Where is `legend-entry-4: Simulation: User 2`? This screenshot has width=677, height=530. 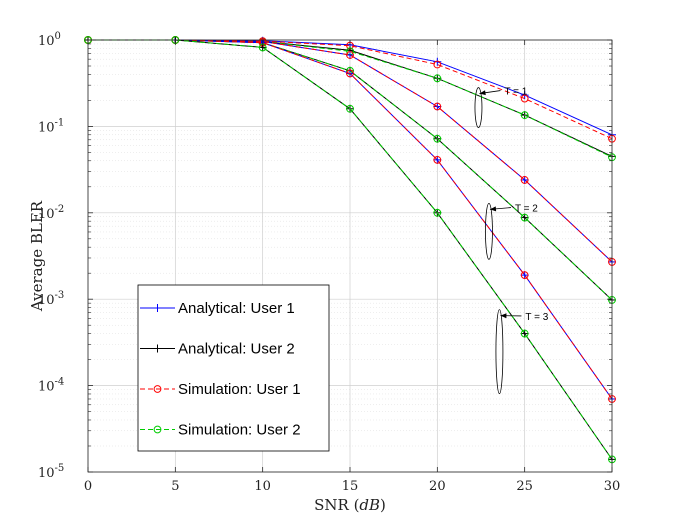 legend-entry-4: Simulation: User 2 is located at coordinates (220, 430).